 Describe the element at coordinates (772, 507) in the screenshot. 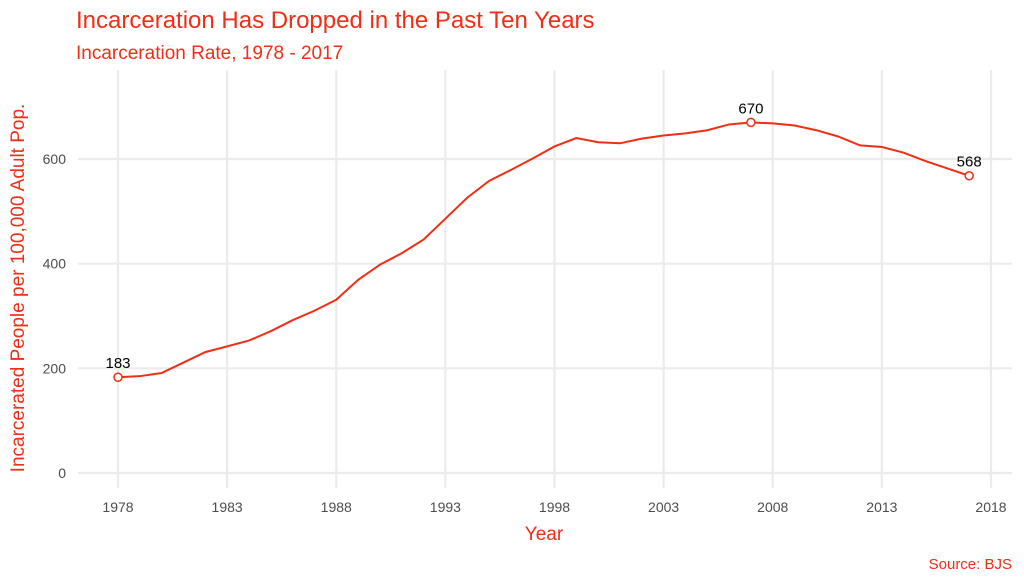

I see `x-tick-label: 2008` at that location.